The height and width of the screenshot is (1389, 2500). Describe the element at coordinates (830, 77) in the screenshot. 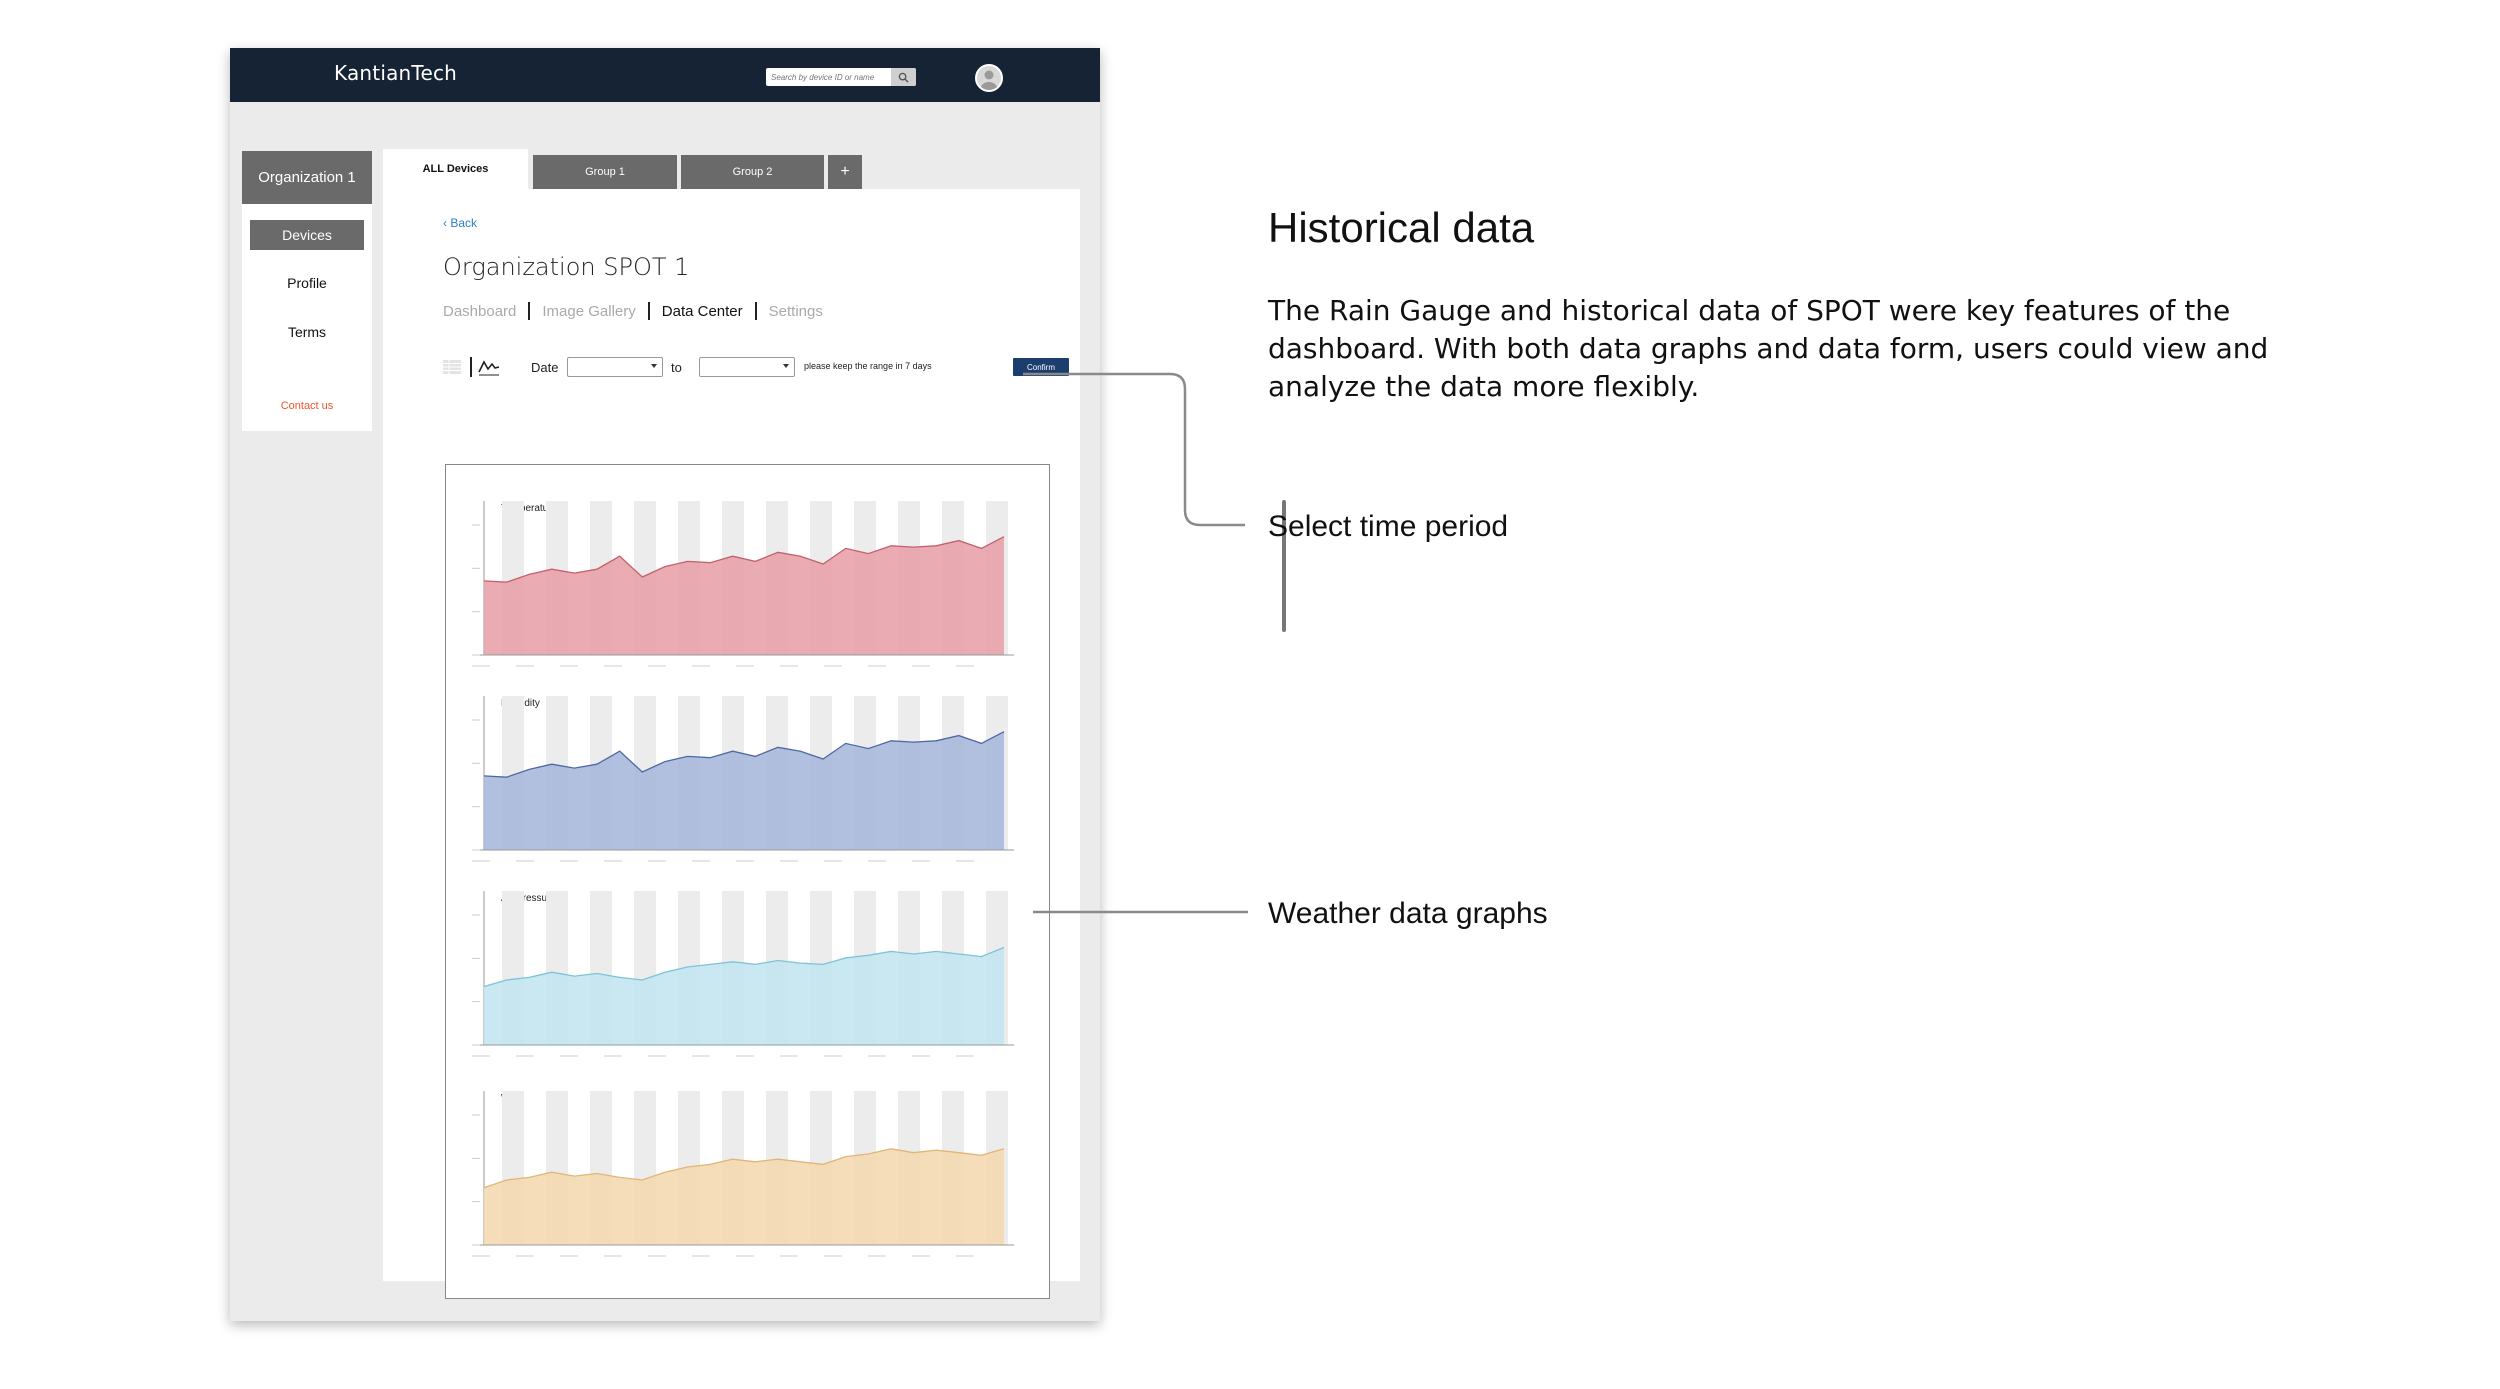

I see `search-input` at that location.